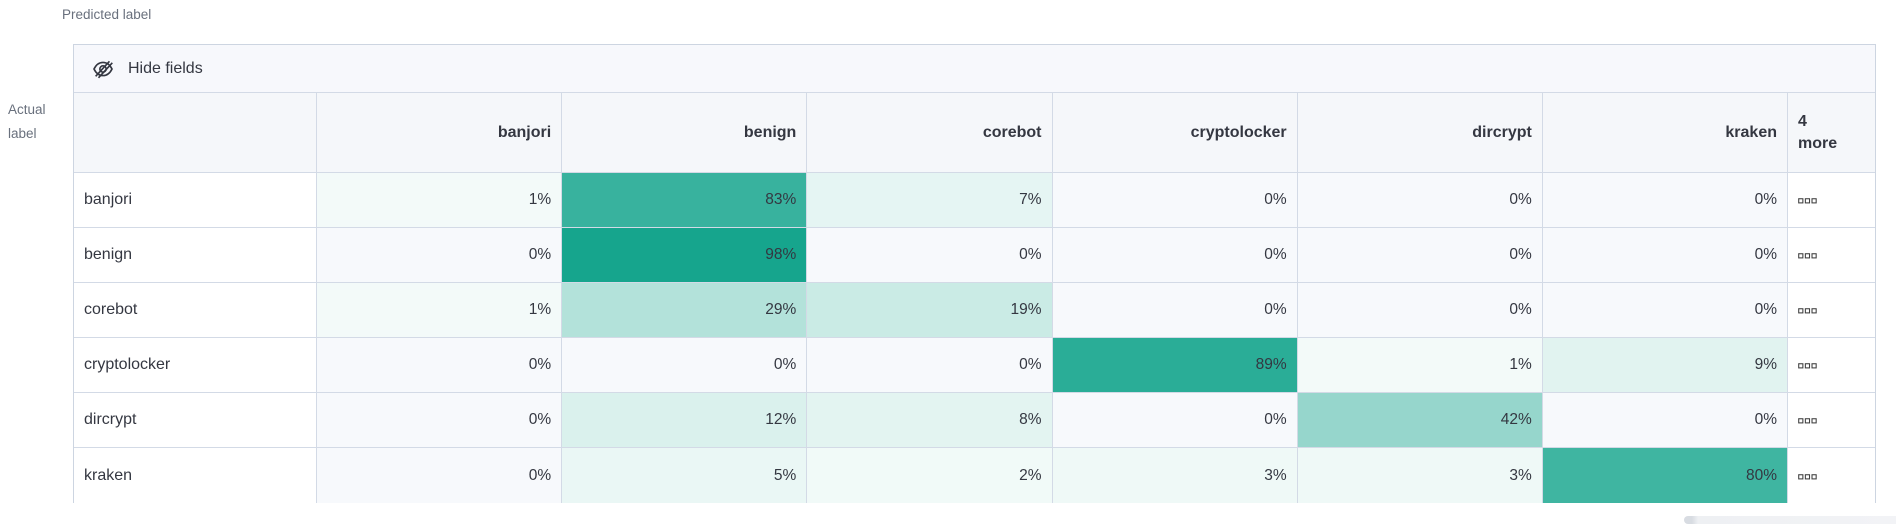  I want to click on matrix-cell-kraken-banjori: 0%, so click(439, 475).